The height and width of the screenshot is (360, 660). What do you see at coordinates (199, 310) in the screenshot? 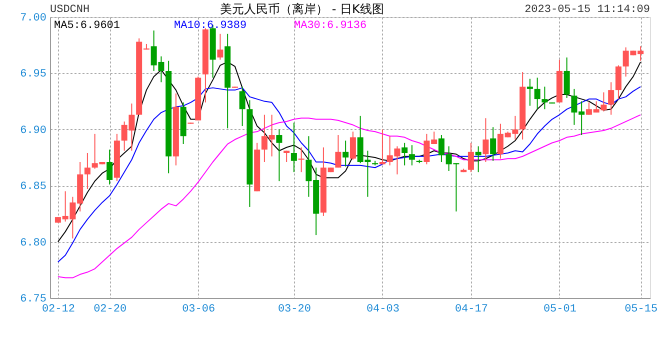
I see `x-tick-label: 03-06` at bounding box center [199, 310].